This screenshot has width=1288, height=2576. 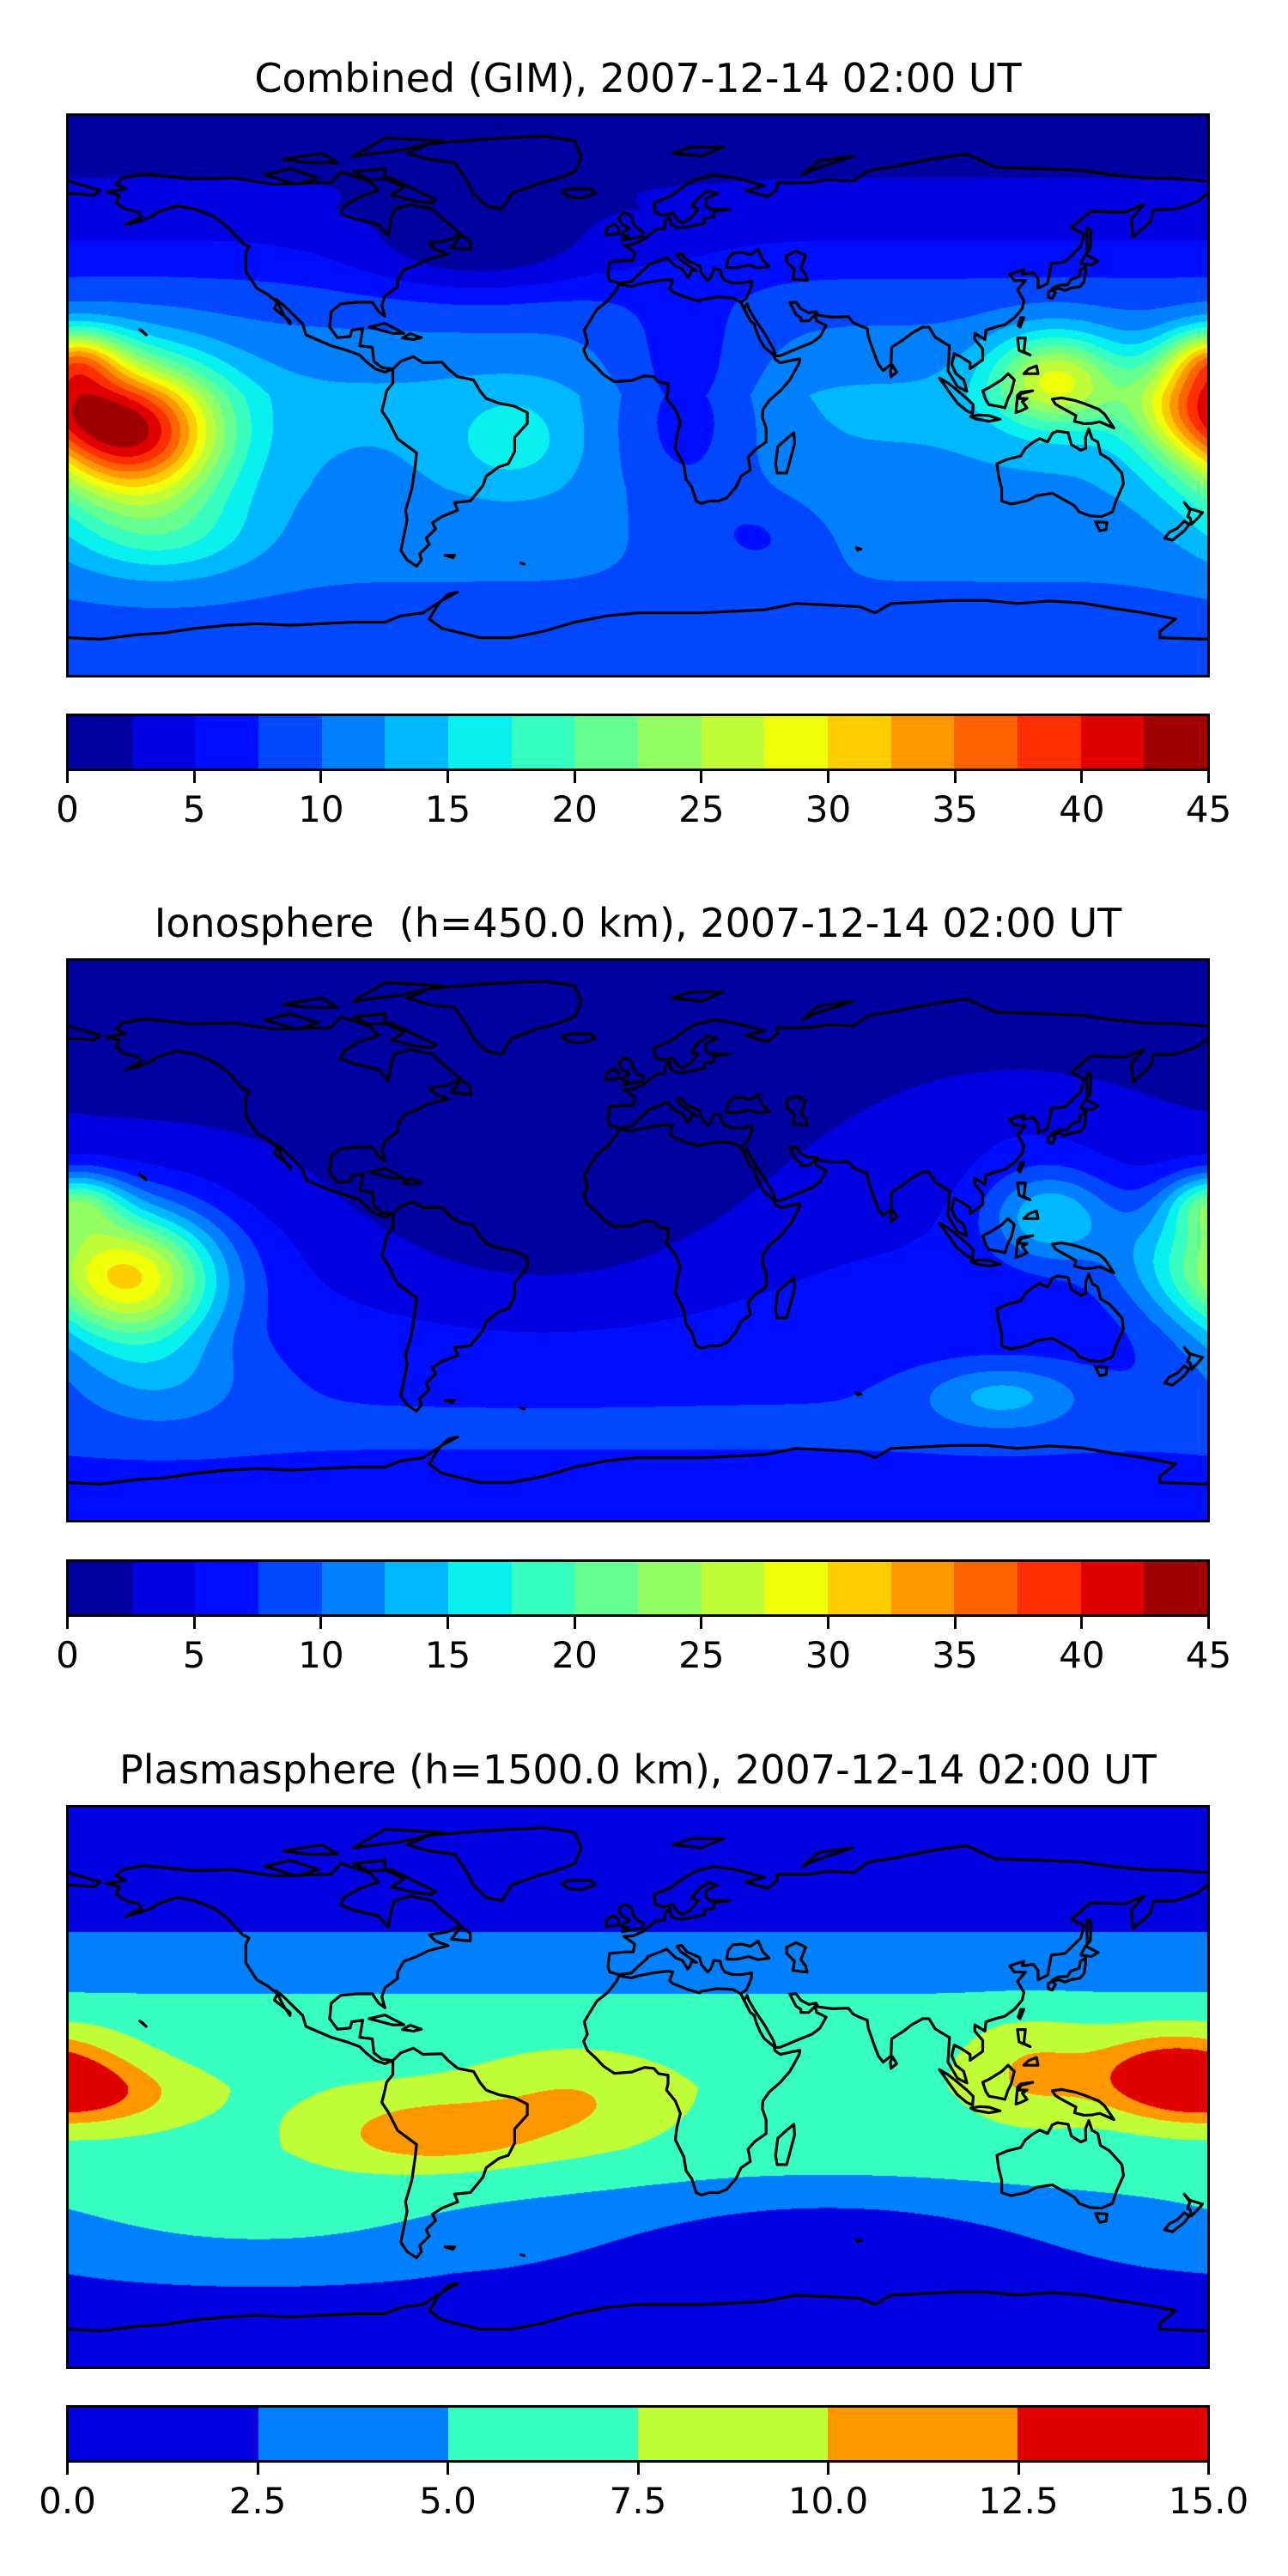 What do you see at coordinates (67, 2501) in the screenshot?
I see `colorbar-tick-label: 0.0` at bounding box center [67, 2501].